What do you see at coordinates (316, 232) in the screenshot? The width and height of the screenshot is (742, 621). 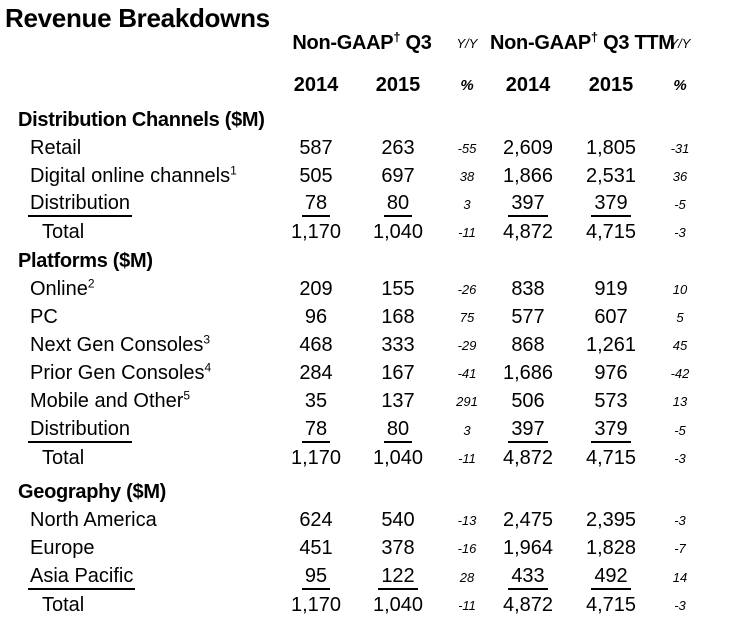 I see `cell-value: 1,170` at bounding box center [316, 232].